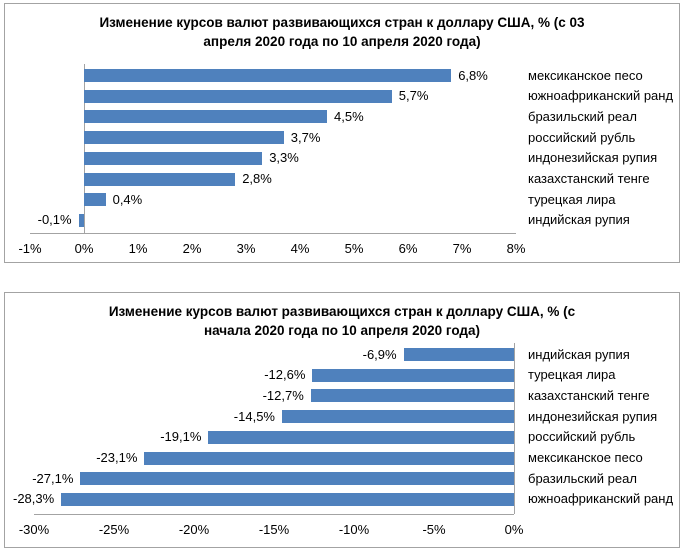 The height and width of the screenshot is (555, 684). What do you see at coordinates (284, 158) in the screenshot?
I see `value-label: 3,3%` at bounding box center [284, 158].